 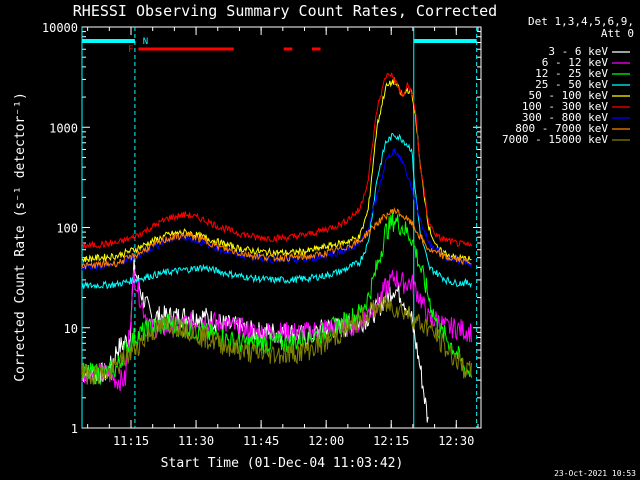 I want to click on legend-label: 7000 - 15000 keV, so click(x=555, y=139).